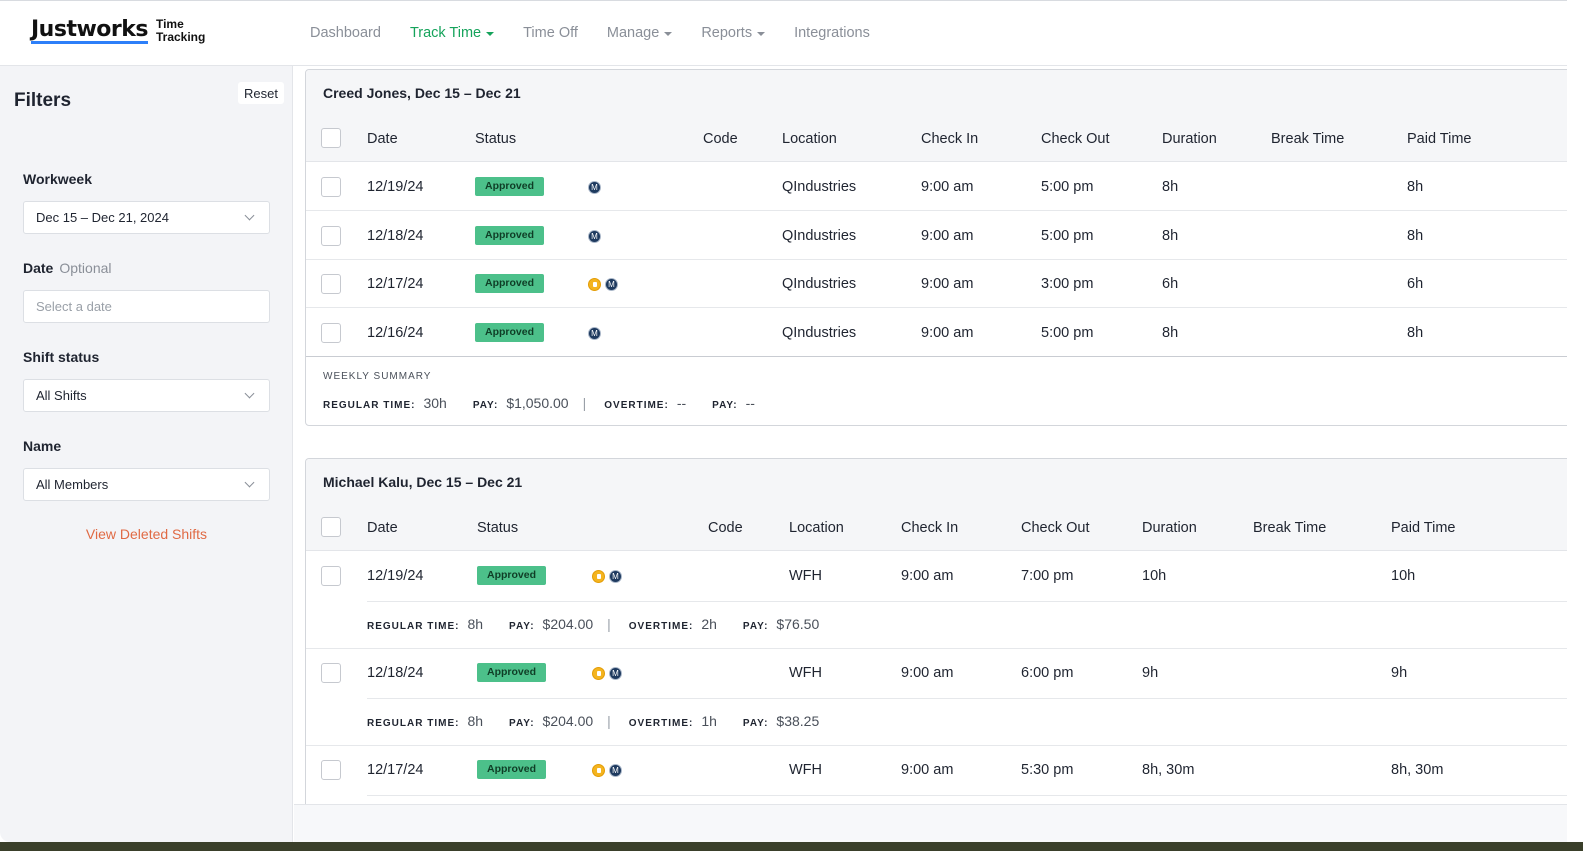 This screenshot has width=1583, height=851. Describe the element at coordinates (727, 33) in the screenshot. I see `nav-label: Reports` at that location.